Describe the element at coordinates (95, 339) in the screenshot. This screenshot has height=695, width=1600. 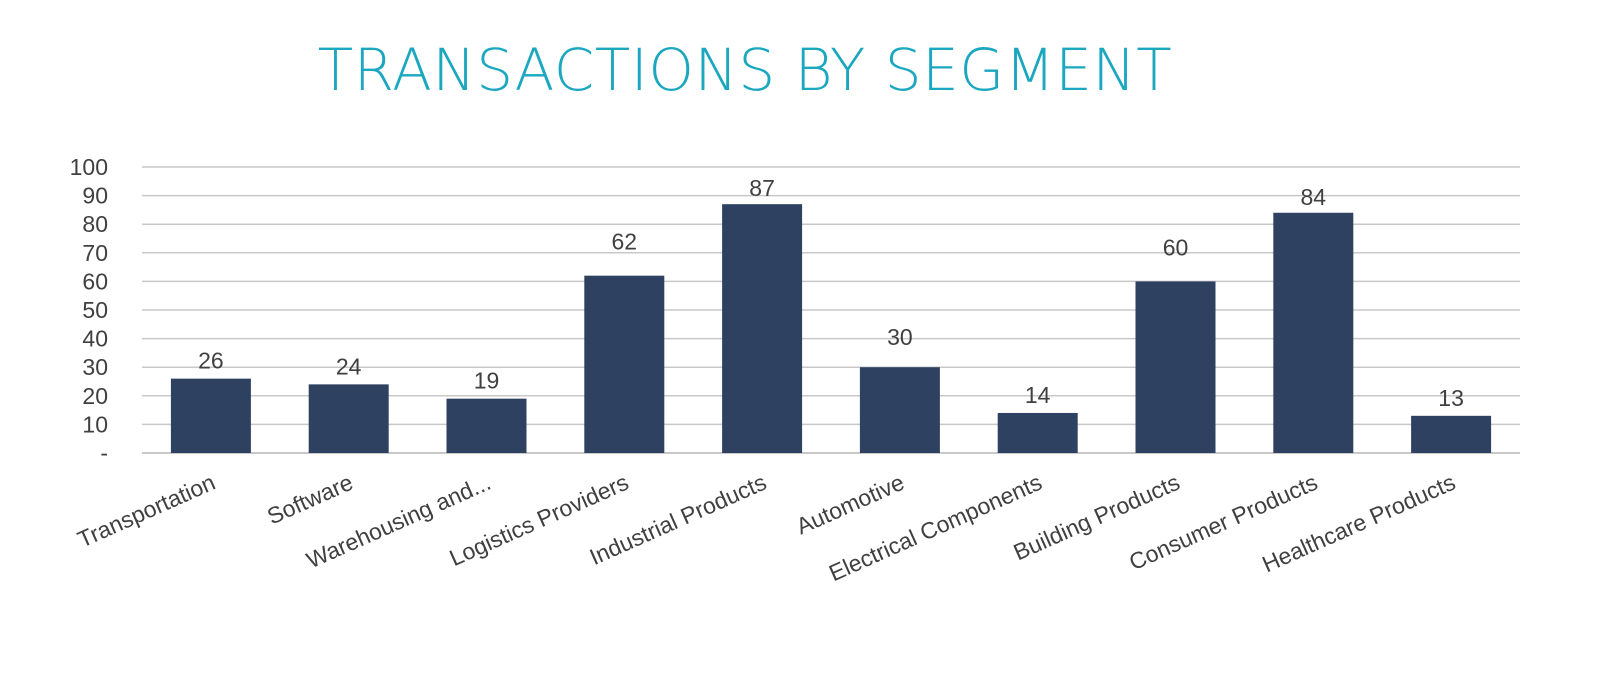
I see `y-tick-label: 40` at that location.